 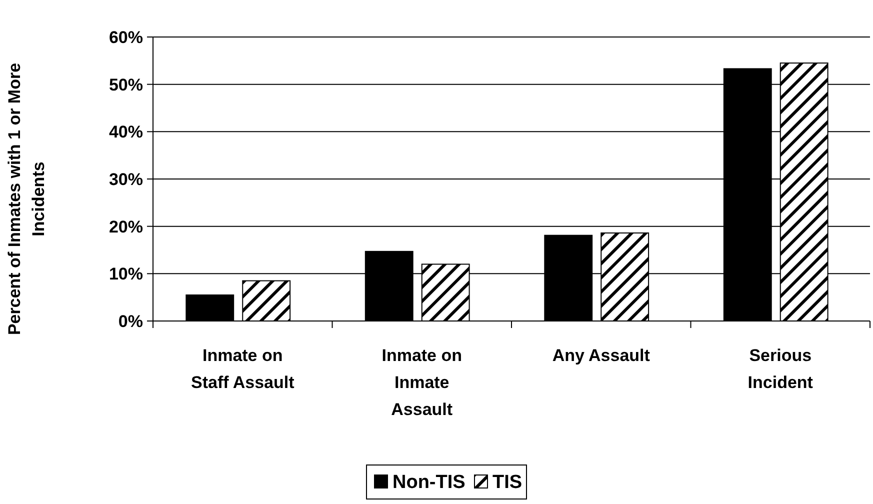 What do you see at coordinates (130, 321) in the screenshot?
I see `y-tick-label: 0%` at bounding box center [130, 321].